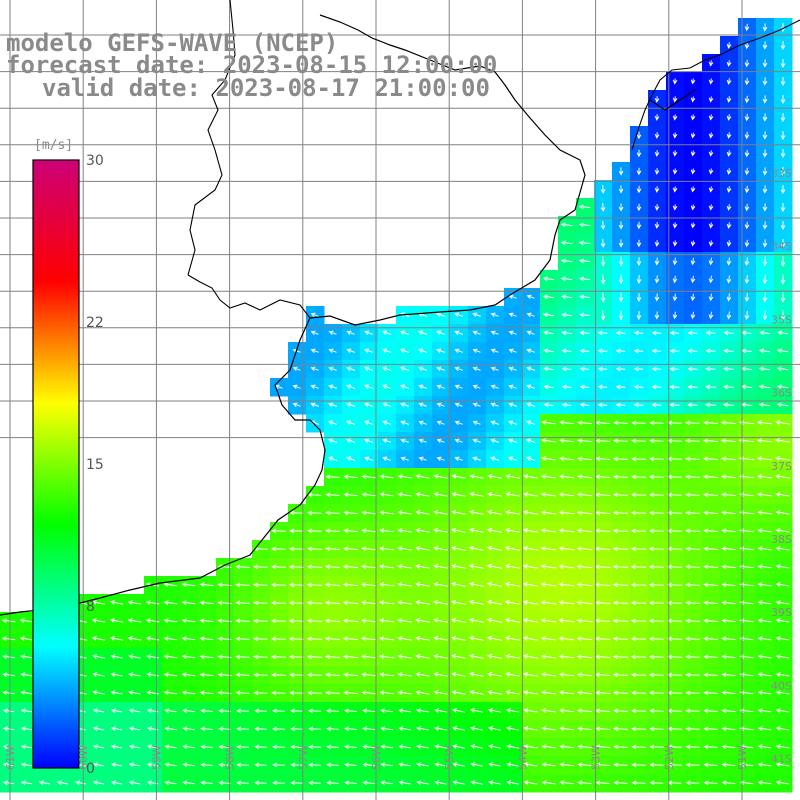 This screenshot has height=800, width=800. I want to click on lat-label: 38S, so click(781, 539).